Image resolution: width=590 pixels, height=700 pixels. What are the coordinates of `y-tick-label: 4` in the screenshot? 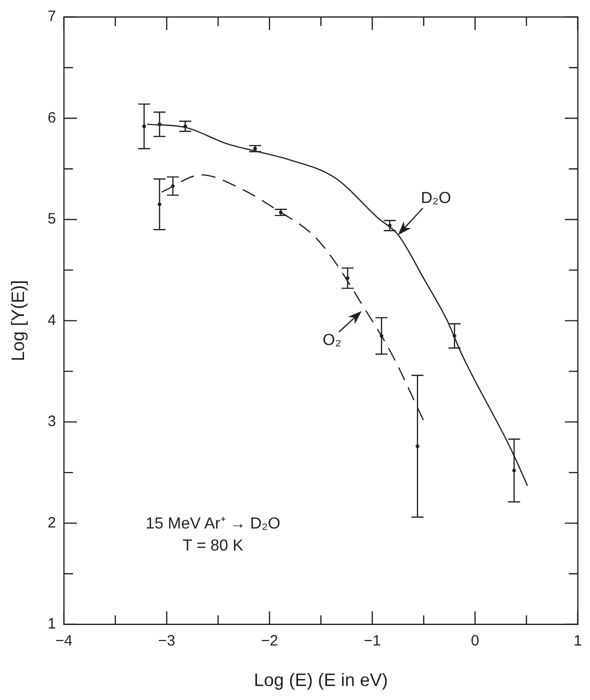 It's located at (52, 320).